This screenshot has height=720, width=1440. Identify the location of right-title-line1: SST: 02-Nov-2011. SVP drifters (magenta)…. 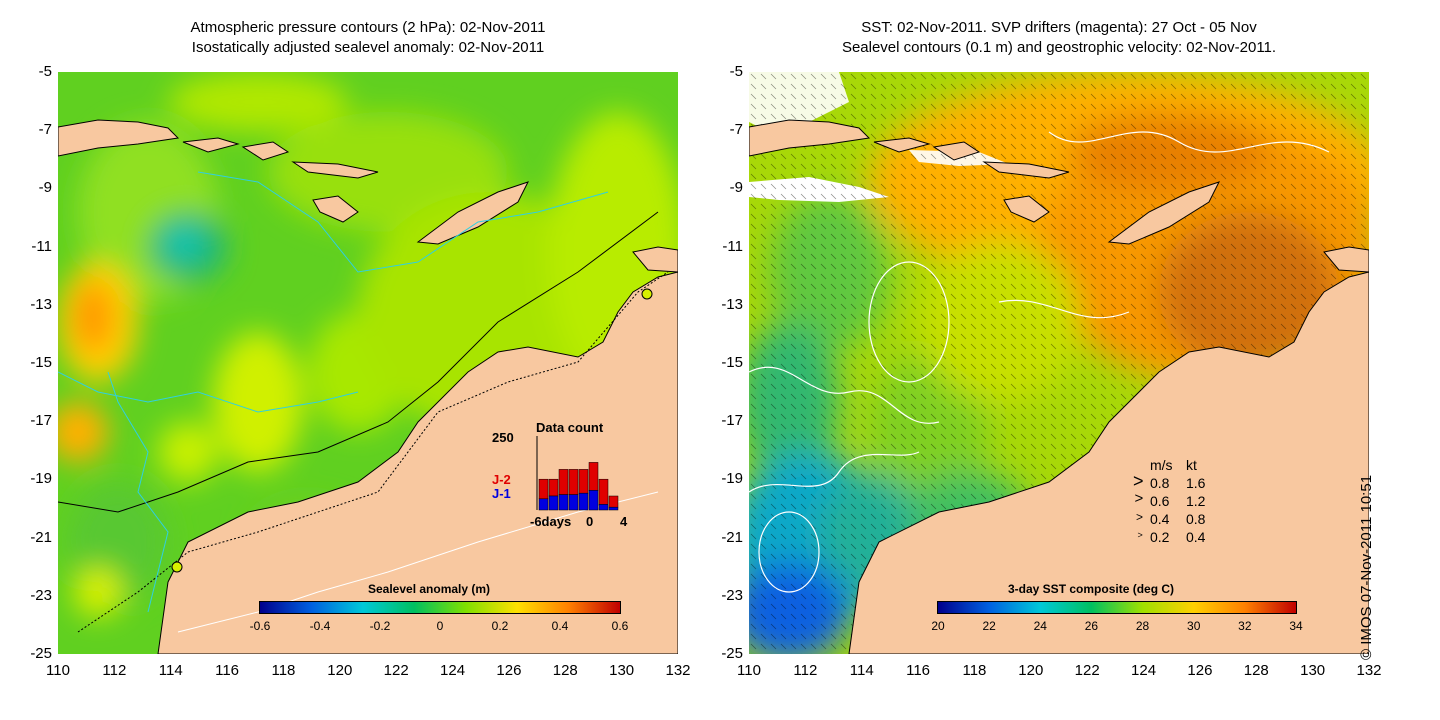
(1059, 27).